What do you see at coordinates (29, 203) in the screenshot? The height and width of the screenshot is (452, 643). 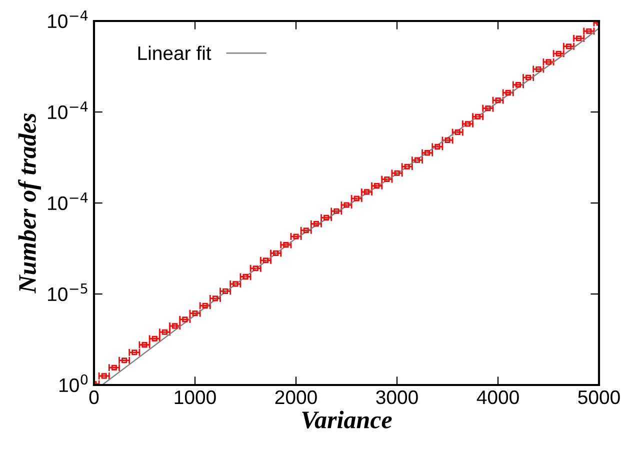 I see `y-axis-title: Number of trades` at bounding box center [29, 203].